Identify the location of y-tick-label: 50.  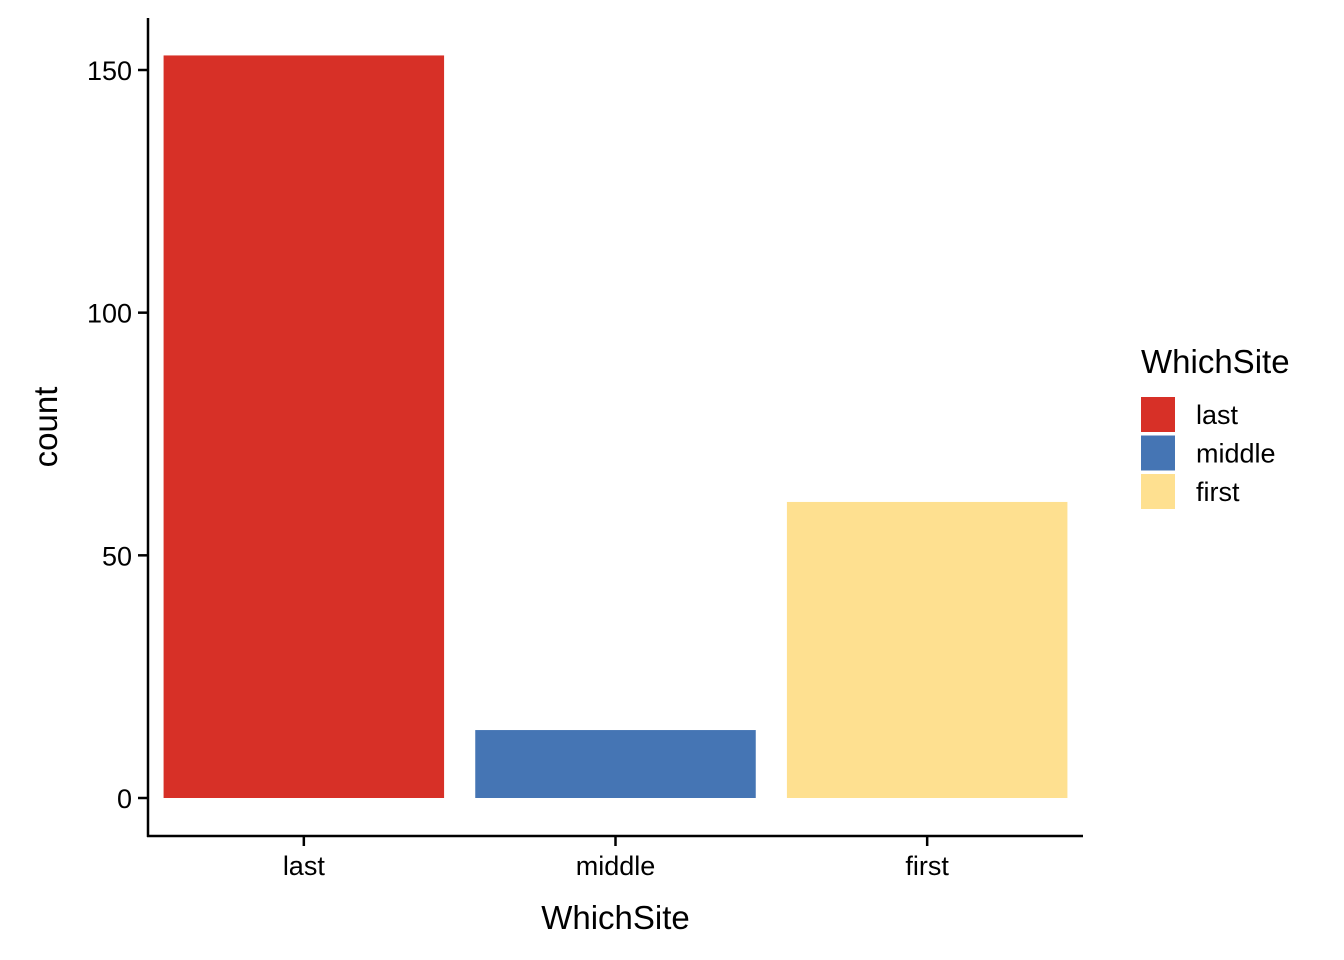
(117, 556).